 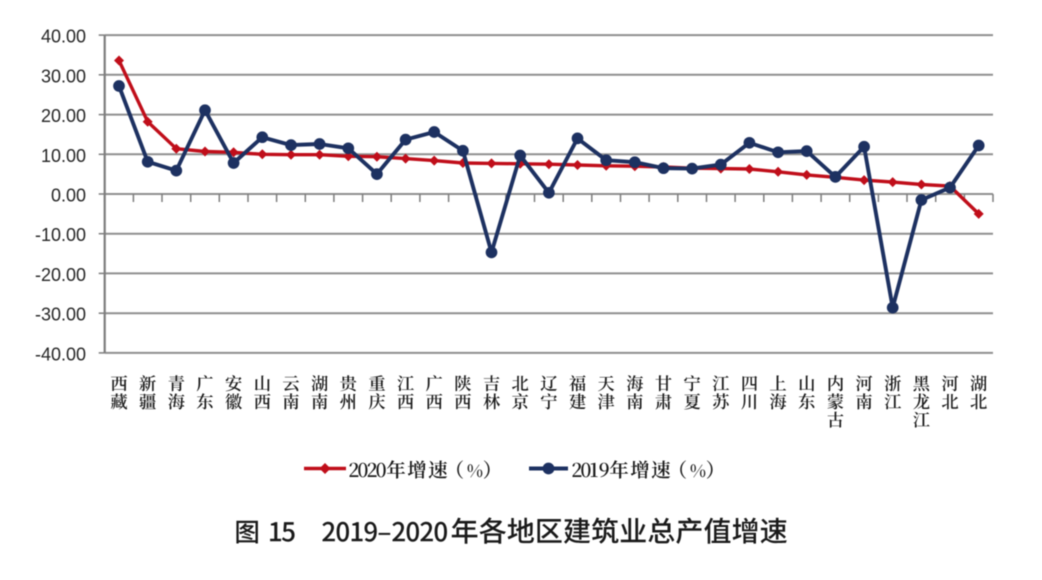 I want to click on svg-text: -30.00, so click(x=60, y=315).